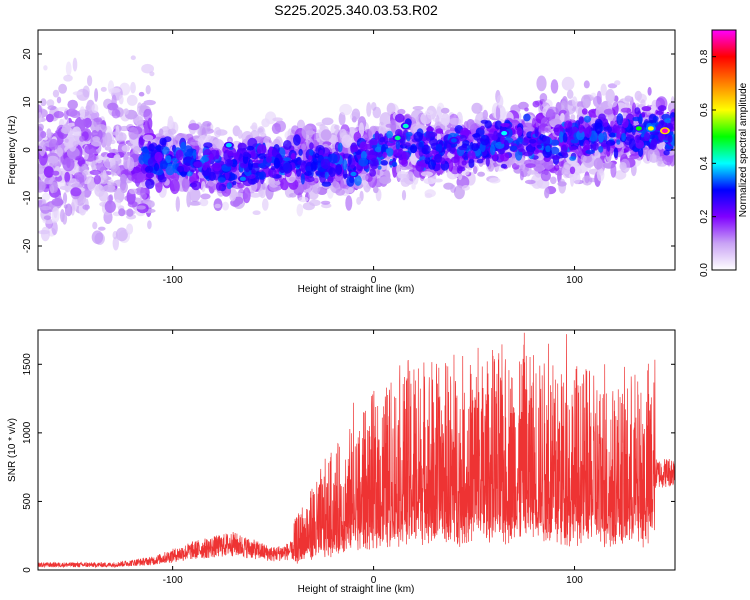  I want to click on spectrogram-x-label: Height of straight line (km), so click(356, 289).